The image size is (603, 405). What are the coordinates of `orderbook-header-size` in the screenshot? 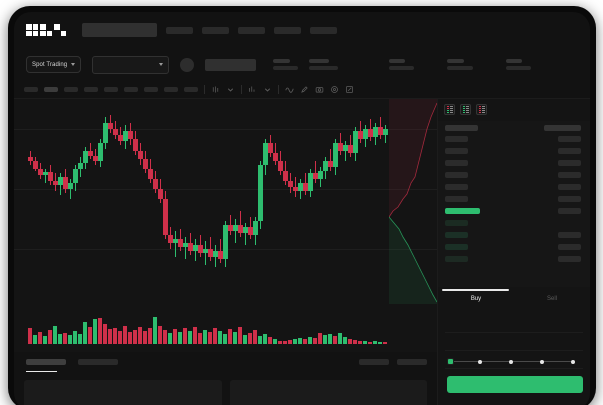 It's located at (562, 128).